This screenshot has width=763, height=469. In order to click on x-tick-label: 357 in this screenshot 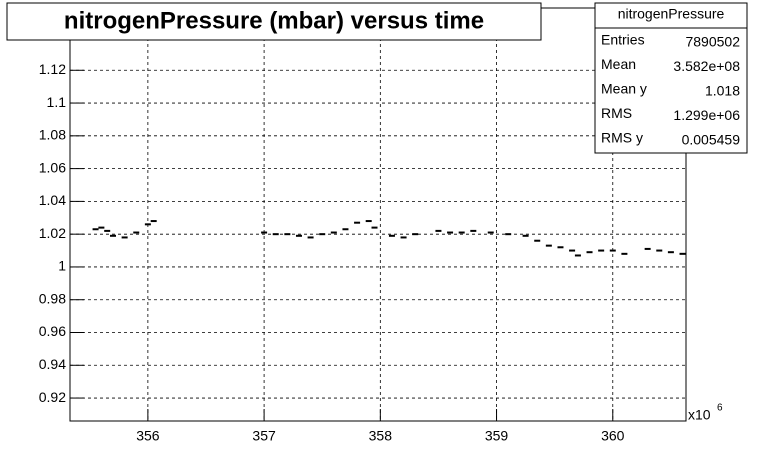, I will do `click(264, 436)`.